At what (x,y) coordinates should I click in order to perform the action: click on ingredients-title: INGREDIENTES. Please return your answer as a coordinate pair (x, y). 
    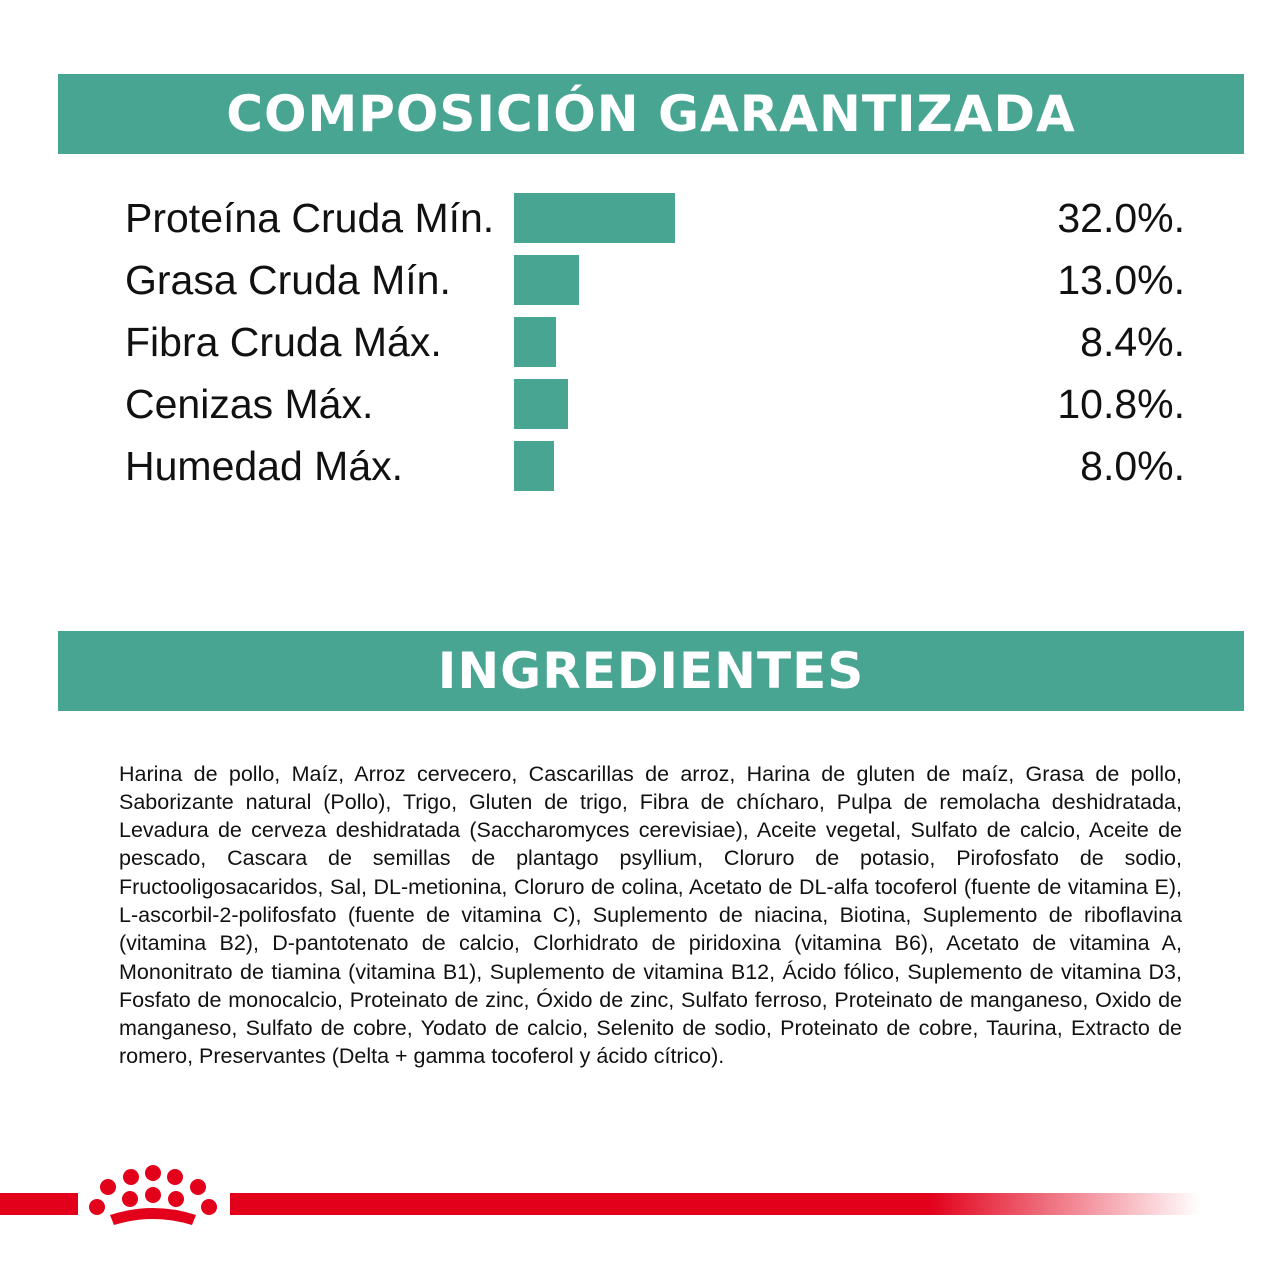
    Looking at the image, I should click on (651, 671).